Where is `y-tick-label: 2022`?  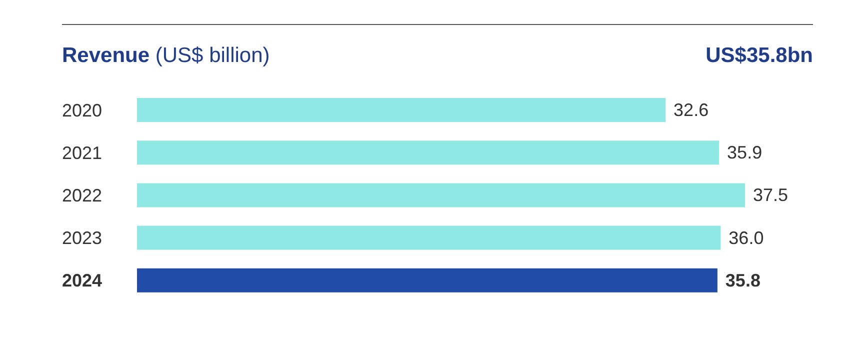
y-tick-label: 2022 is located at coordinates (82, 196).